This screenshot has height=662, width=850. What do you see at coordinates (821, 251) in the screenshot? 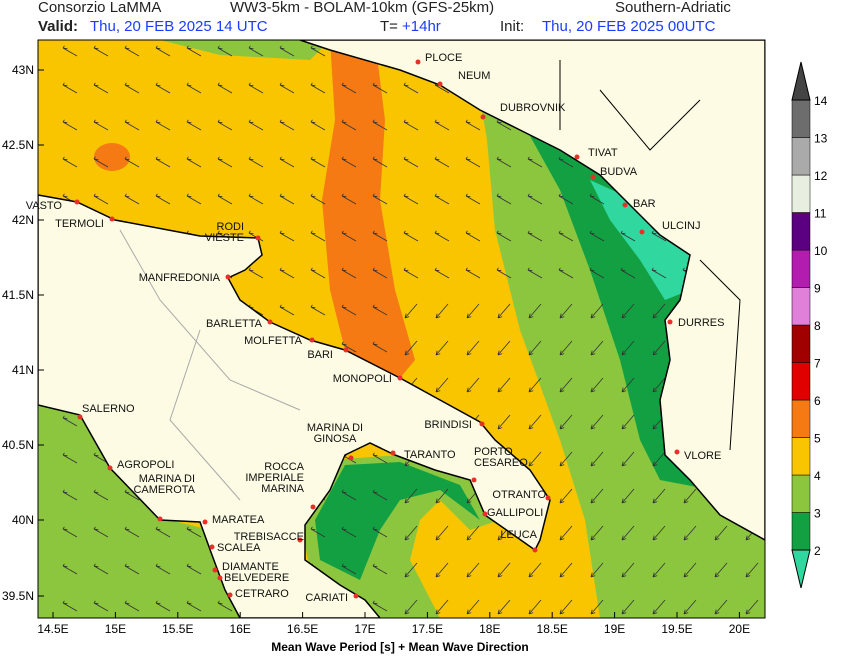
I see `colorbar-tick-label: 10` at bounding box center [821, 251].